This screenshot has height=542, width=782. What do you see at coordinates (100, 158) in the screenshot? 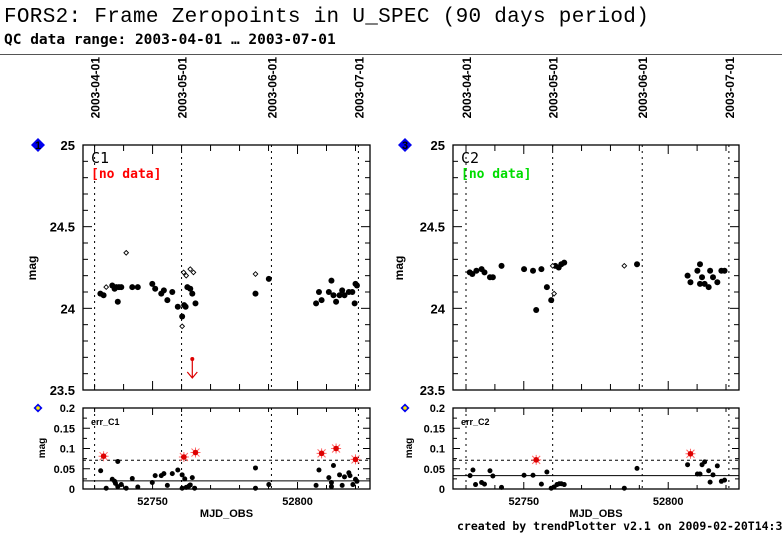
I see `channel-label: C1` at bounding box center [100, 158].